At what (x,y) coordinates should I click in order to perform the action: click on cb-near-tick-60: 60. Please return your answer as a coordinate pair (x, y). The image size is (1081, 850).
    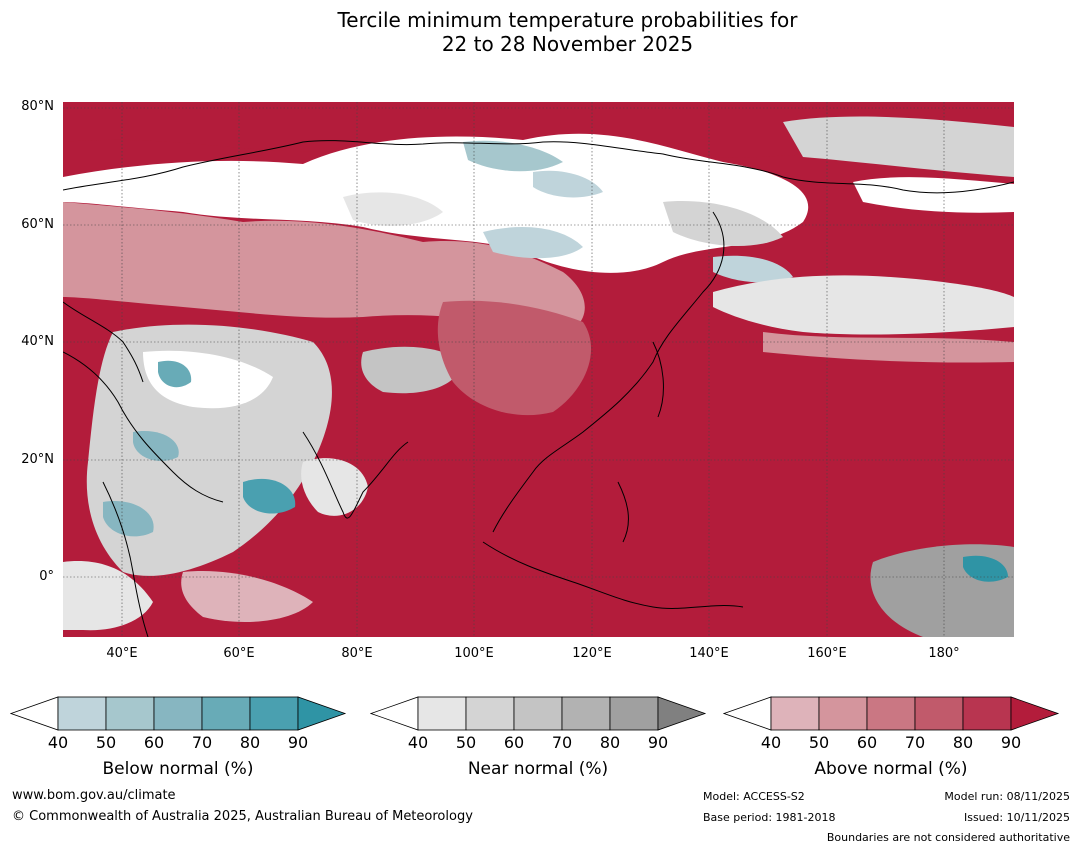
    Looking at the image, I should click on (514, 742).